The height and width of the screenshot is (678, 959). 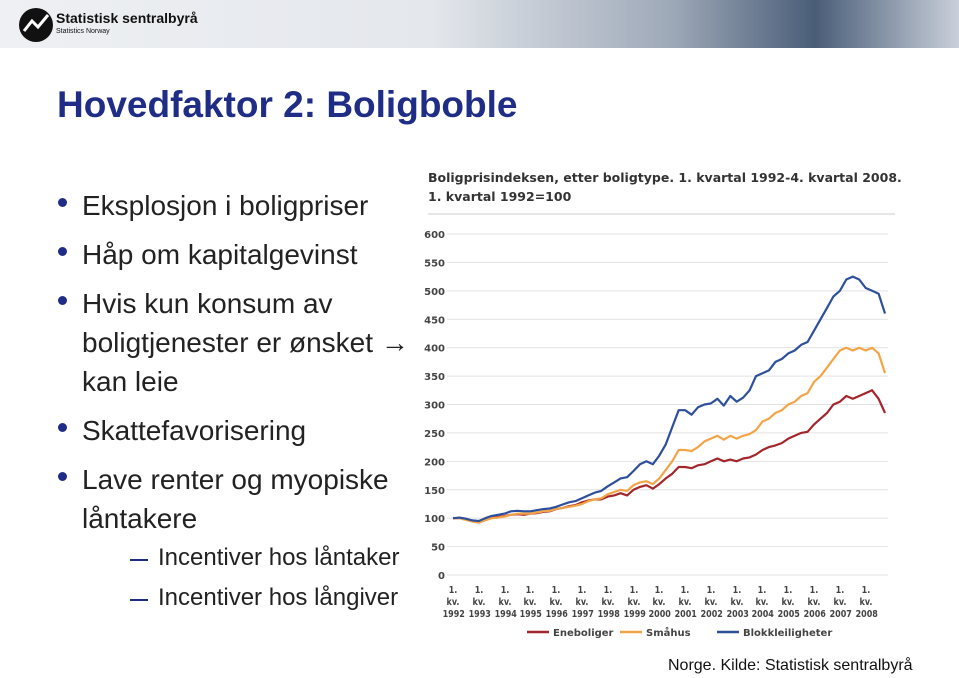 I want to click on bullet-text: Håp om kapitalgevinst, so click(x=220, y=254).